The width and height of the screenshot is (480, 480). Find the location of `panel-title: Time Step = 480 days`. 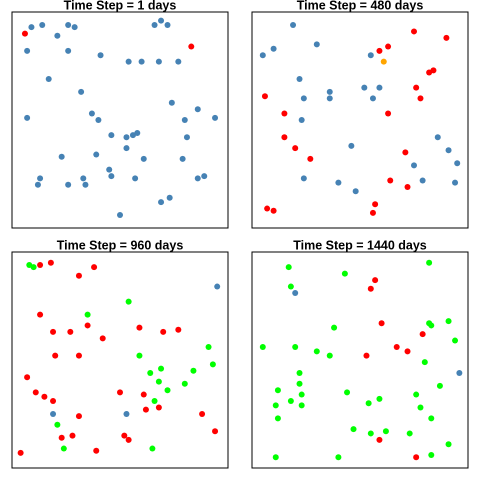

panel-title: Time Step = 480 days is located at coordinates (360, 6).